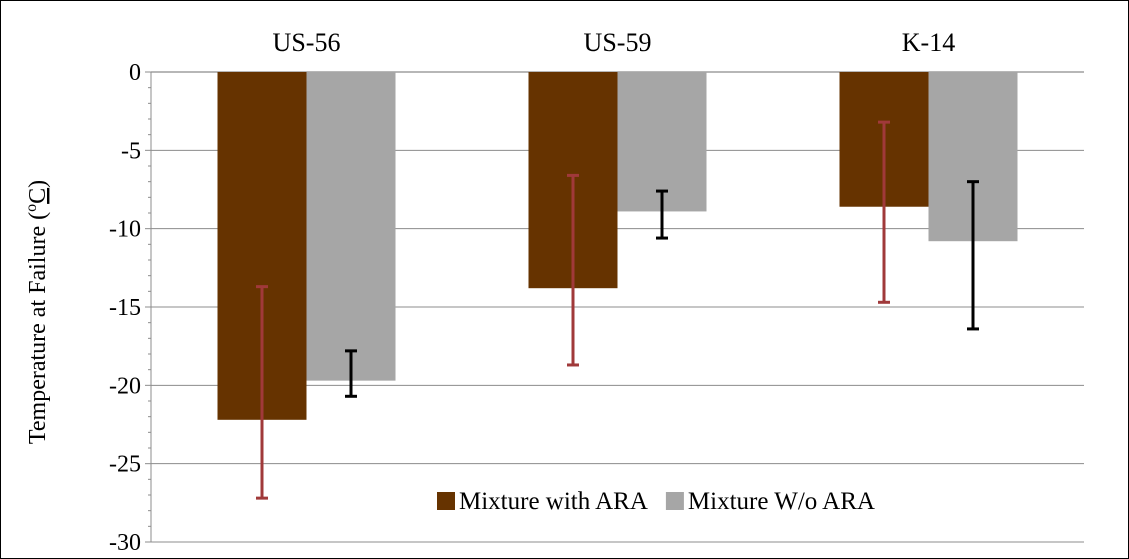 Image resolution: width=1129 pixels, height=559 pixels. What do you see at coordinates (131, 151) in the screenshot?
I see `y-tick-label: -5` at bounding box center [131, 151].